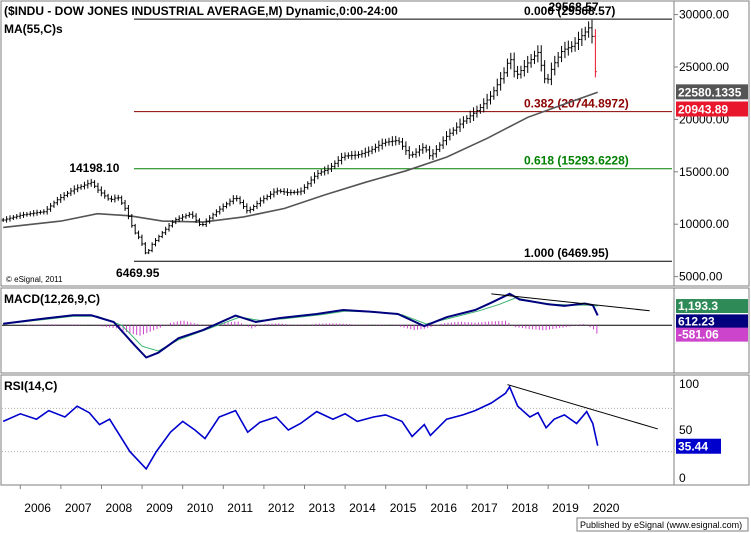 Image resolution: width=751 pixels, height=533 pixels. What do you see at coordinates (712, 92) in the screenshot?
I see `price-value-tag: 22580.1335` at bounding box center [712, 92].